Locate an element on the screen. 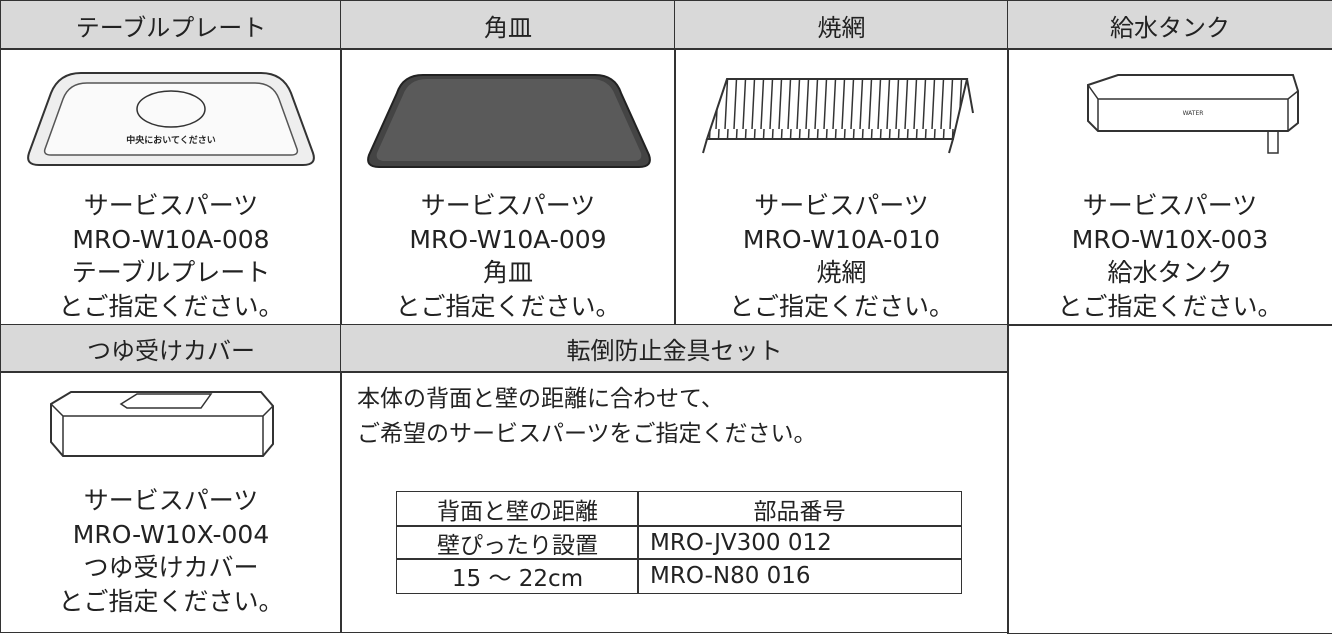 This screenshot has width=1332, height=634. line: テーブルプレート is located at coordinates (171, 272).